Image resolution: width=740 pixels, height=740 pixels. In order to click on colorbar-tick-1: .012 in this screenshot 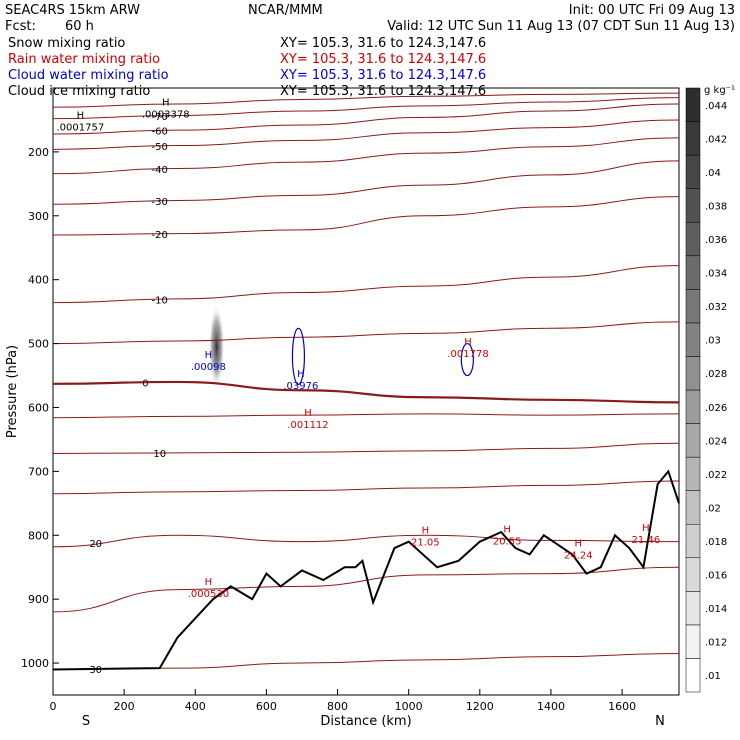, I will do `click(716, 643)`.